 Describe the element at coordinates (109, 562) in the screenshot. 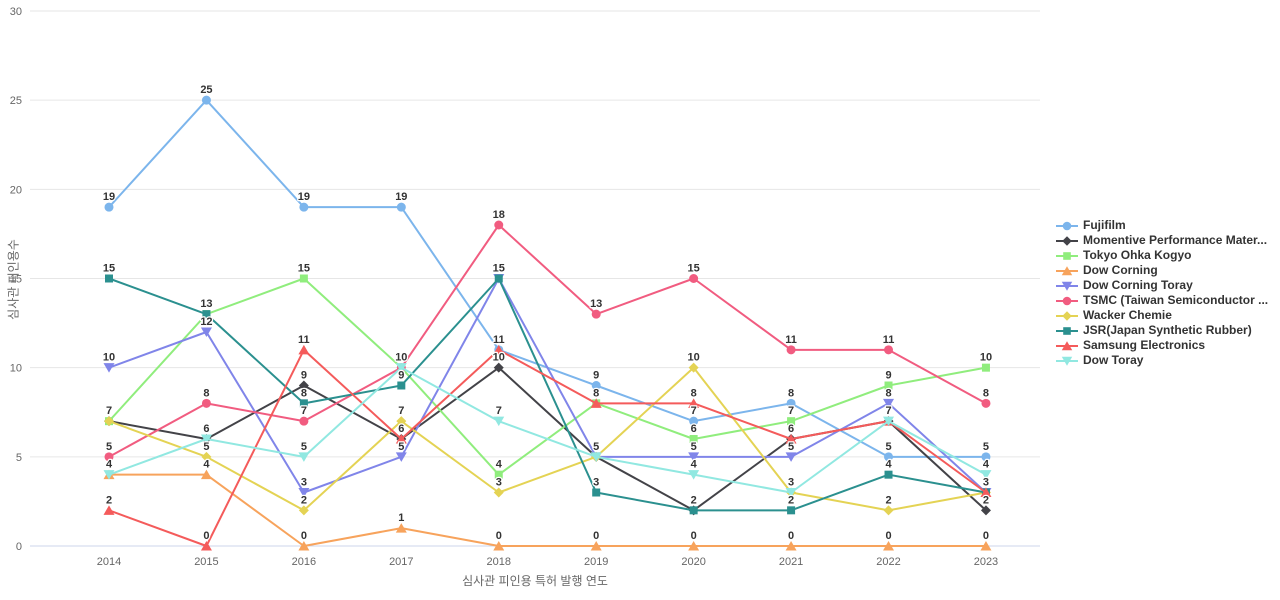

I see `x-tick-label: 2014` at that location.